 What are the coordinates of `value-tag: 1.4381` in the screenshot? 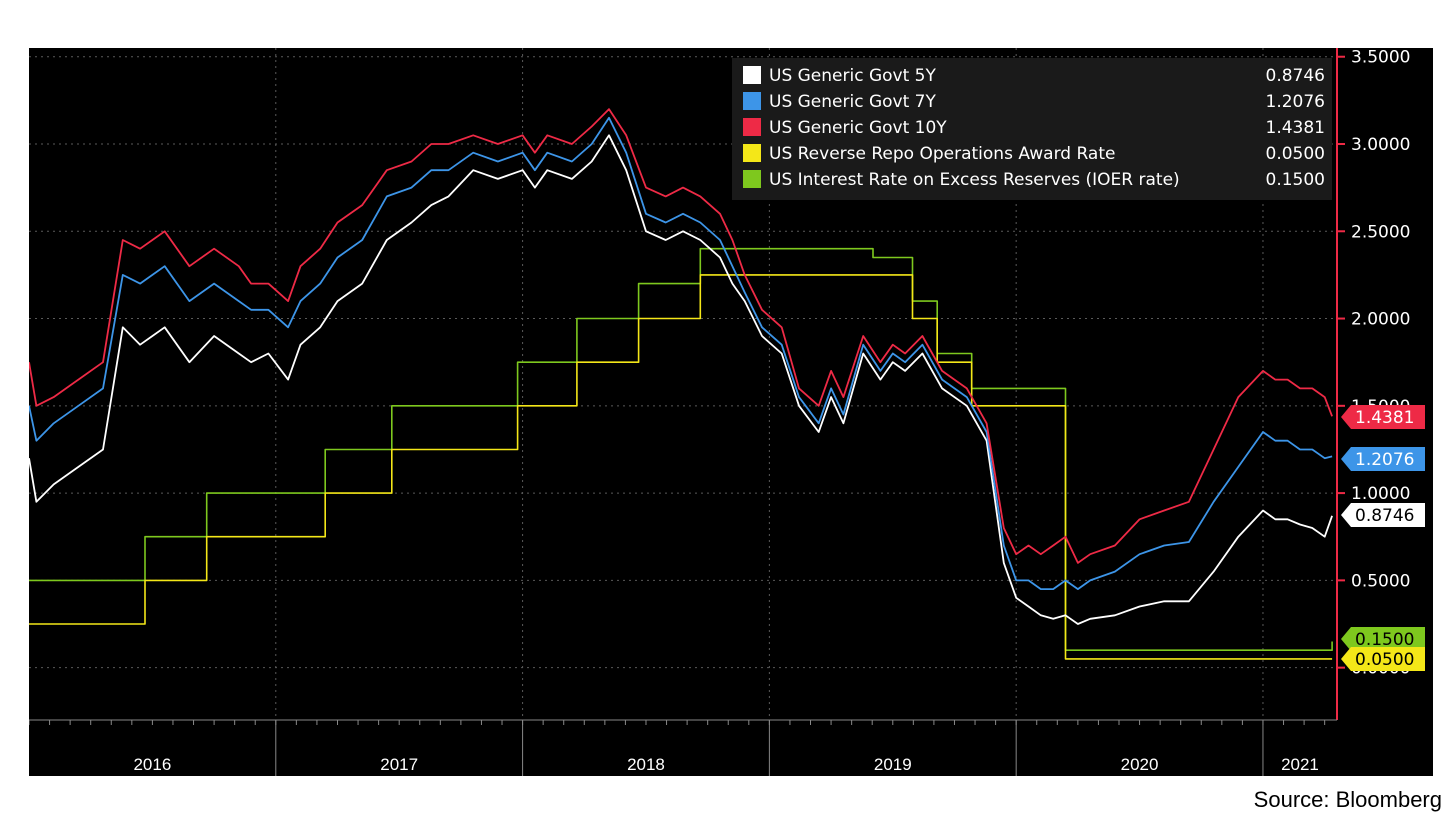 It's located at (1383, 417).